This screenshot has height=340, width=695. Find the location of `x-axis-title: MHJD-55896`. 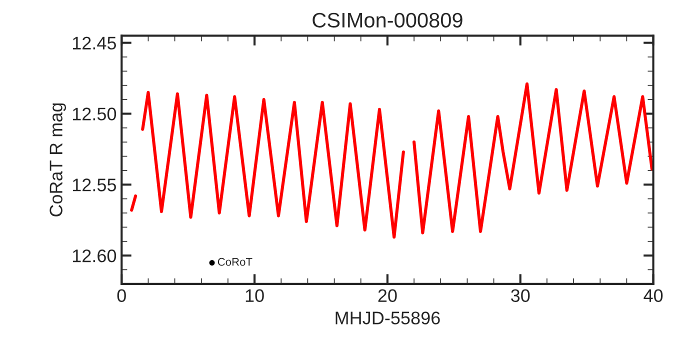

x-axis-title: MHJD-55896 is located at coordinates (388, 318).